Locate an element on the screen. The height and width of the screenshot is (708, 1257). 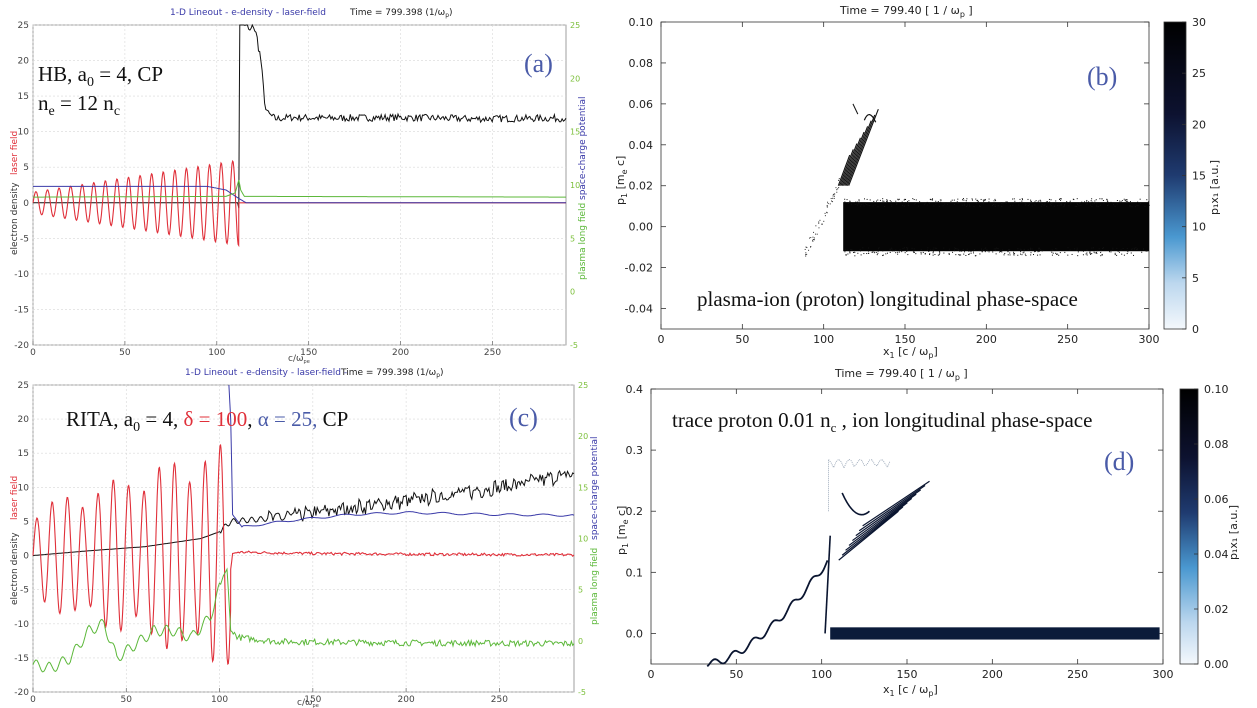
y-tick-label: 0.00 is located at coordinates (641, 227).